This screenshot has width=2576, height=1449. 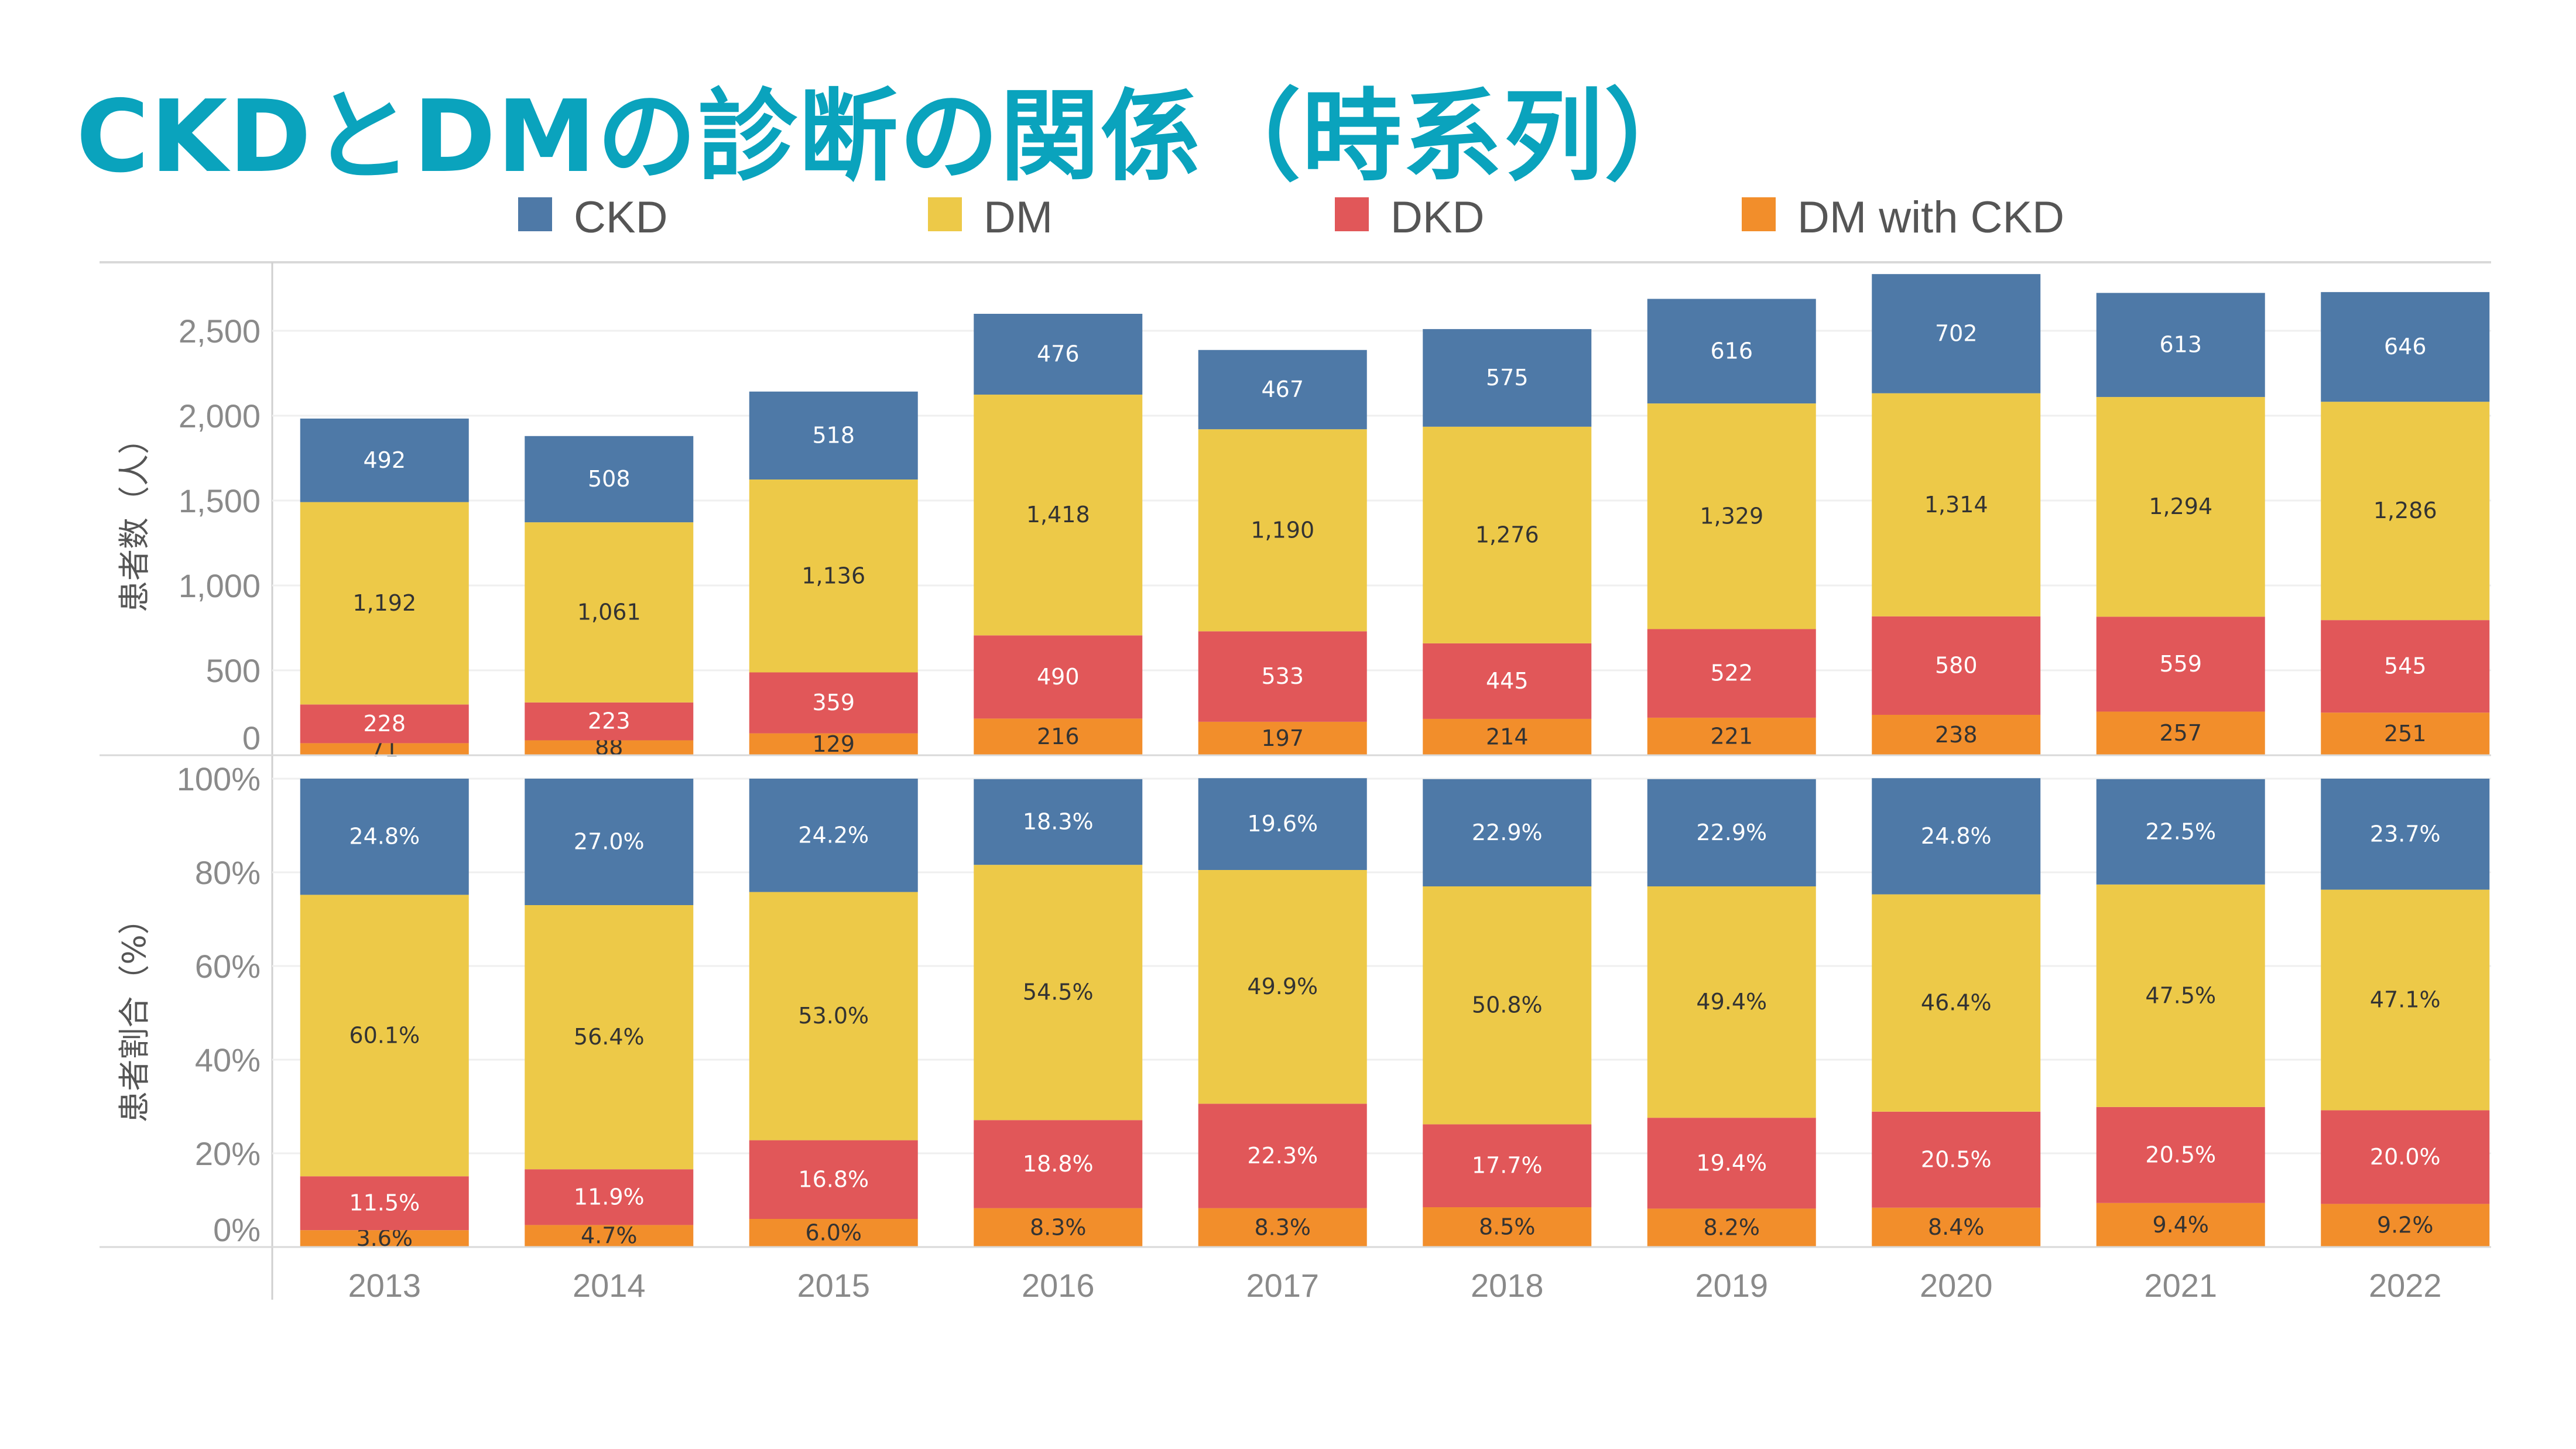 What do you see at coordinates (2180, 832) in the screenshot?
I see `bar-share-ckd-2021` at bounding box center [2180, 832].